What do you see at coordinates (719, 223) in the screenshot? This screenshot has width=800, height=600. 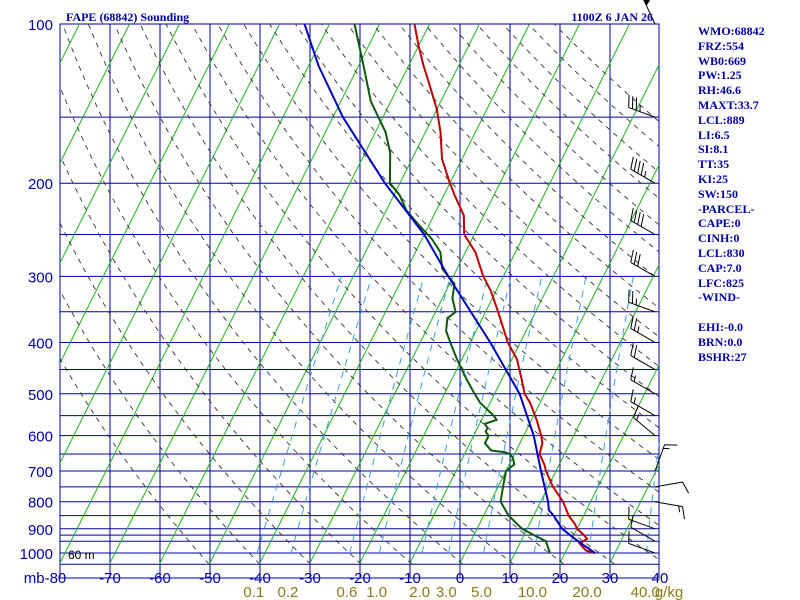 I see `stability-index-item: CAPE:0` at bounding box center [719, 223].